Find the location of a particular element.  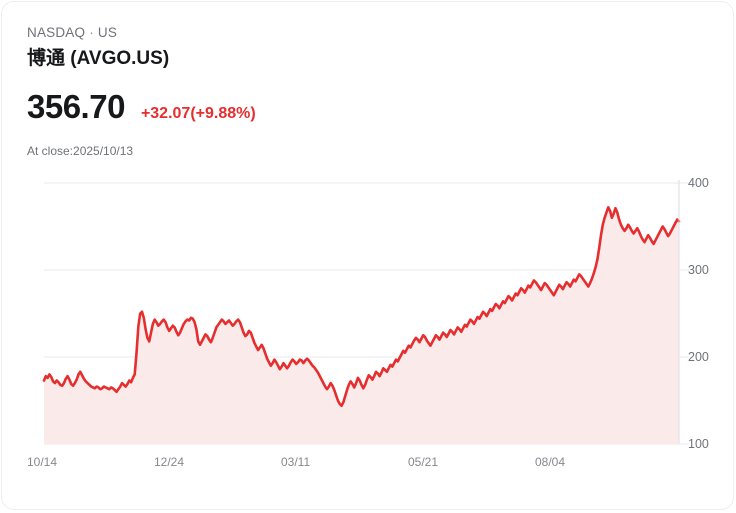

x-axis-tick-label: 05/21 is located at coordinates (423, 462).